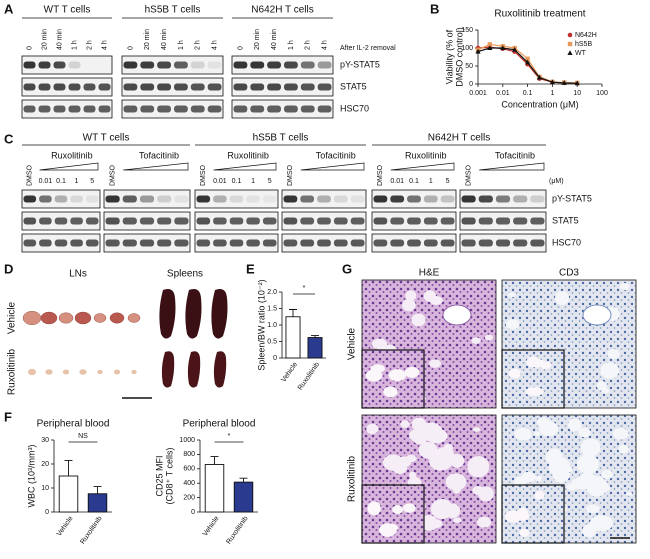 The height and width of the screenshot is (559, 650). I want to click on y-axis-label: WBC (10³/mm³), so click(31, 476).